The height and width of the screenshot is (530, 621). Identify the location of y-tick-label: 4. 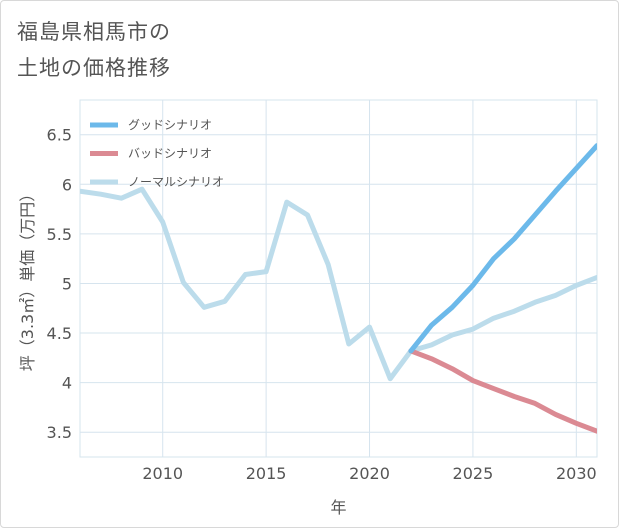
(67, 383).